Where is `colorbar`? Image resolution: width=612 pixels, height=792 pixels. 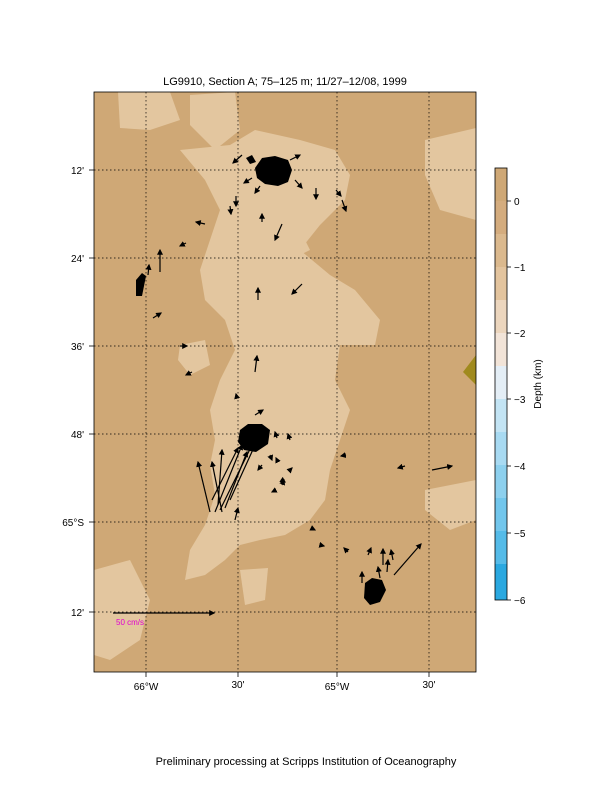
colorbar is located at coordinates (502, 384).